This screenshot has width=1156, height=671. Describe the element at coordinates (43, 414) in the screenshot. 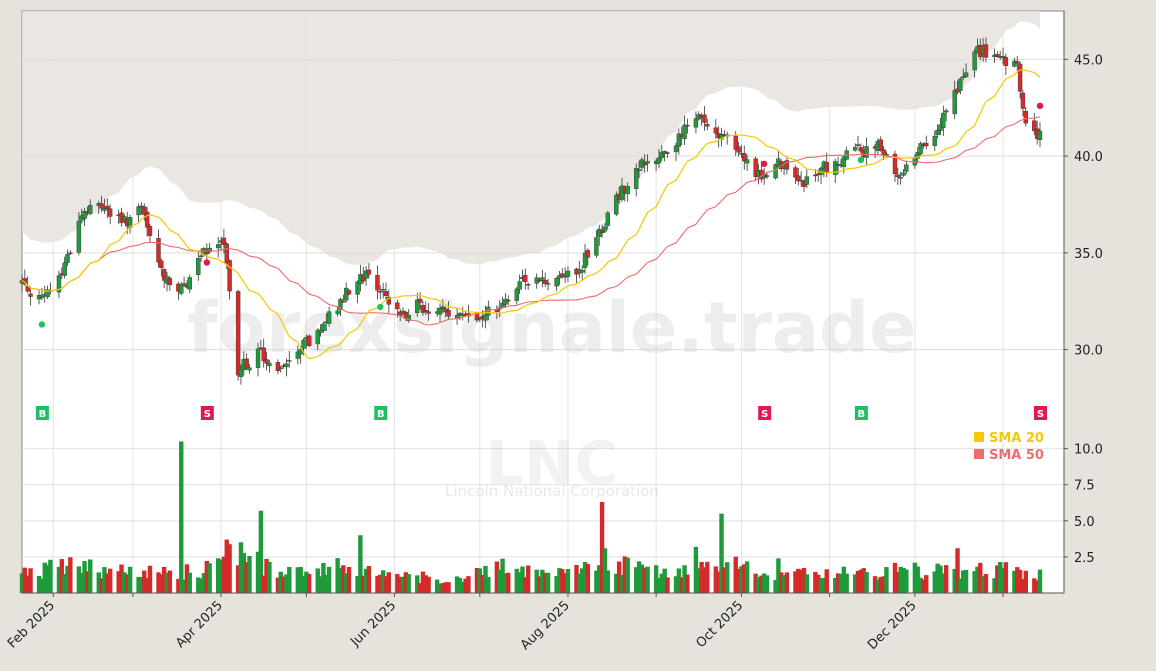

I see `signal-label: B` at that location.